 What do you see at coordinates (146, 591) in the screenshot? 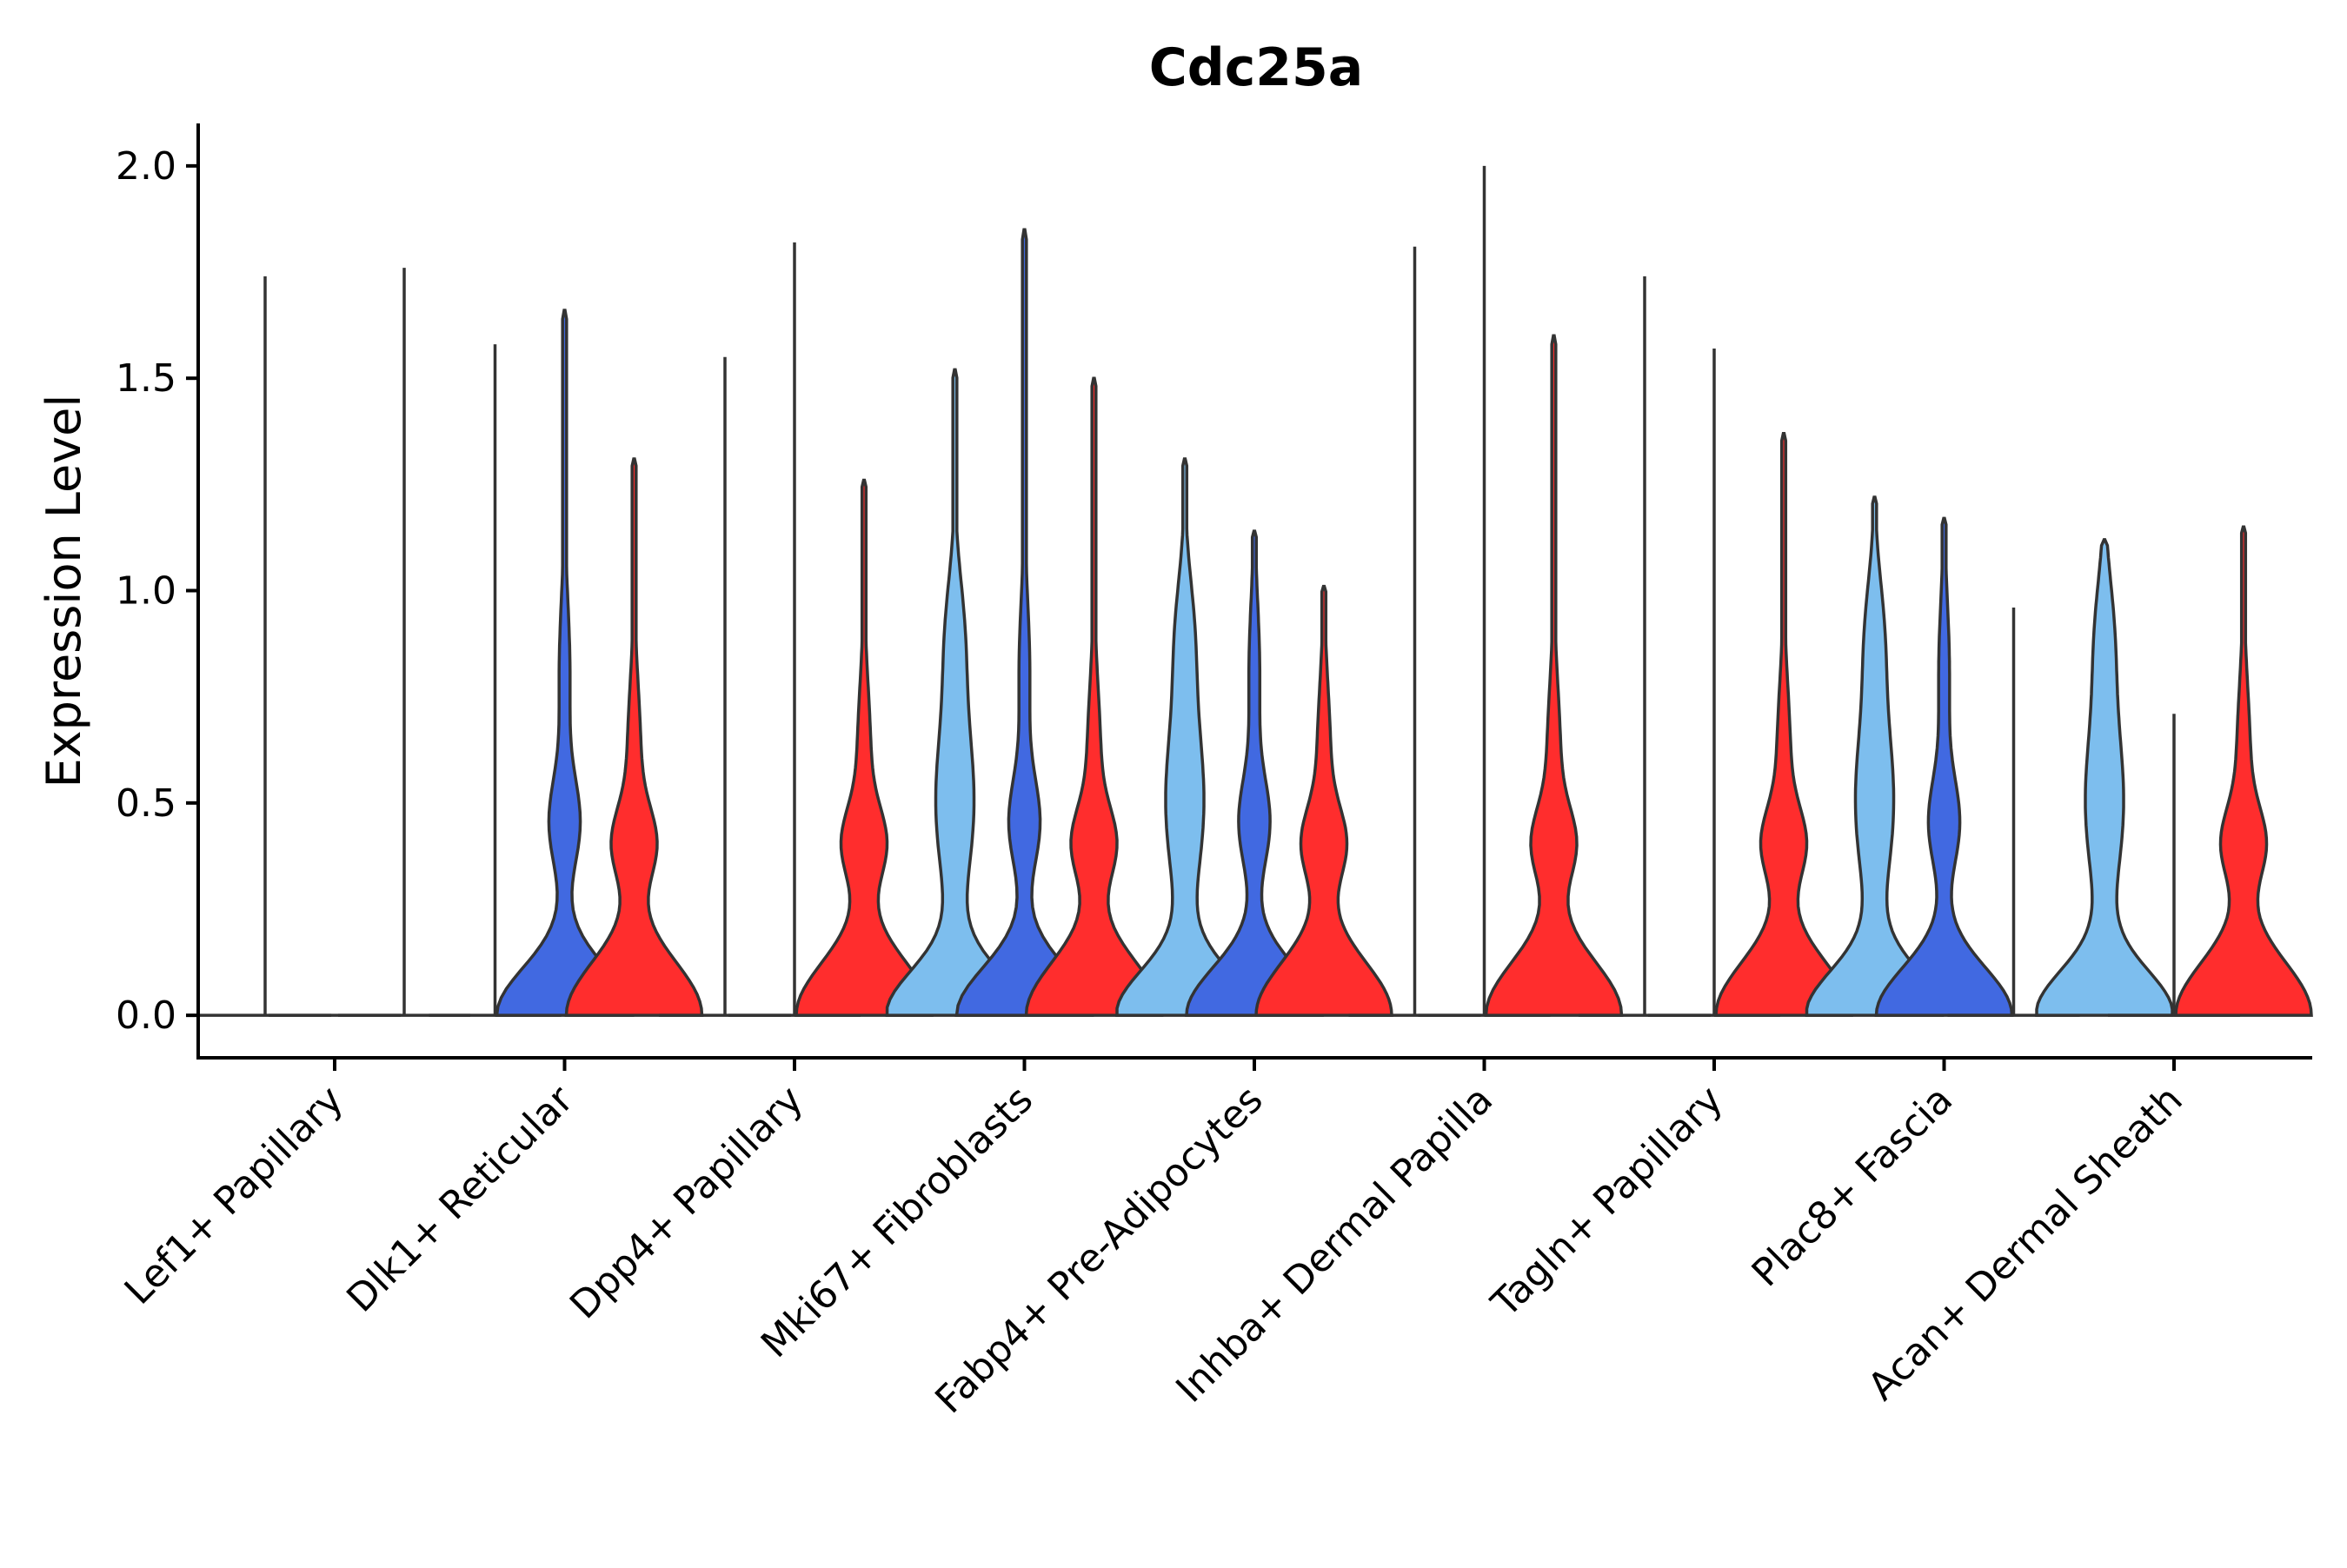
I see `y-tick-label: 1.0` at bounding box center [146, 591].